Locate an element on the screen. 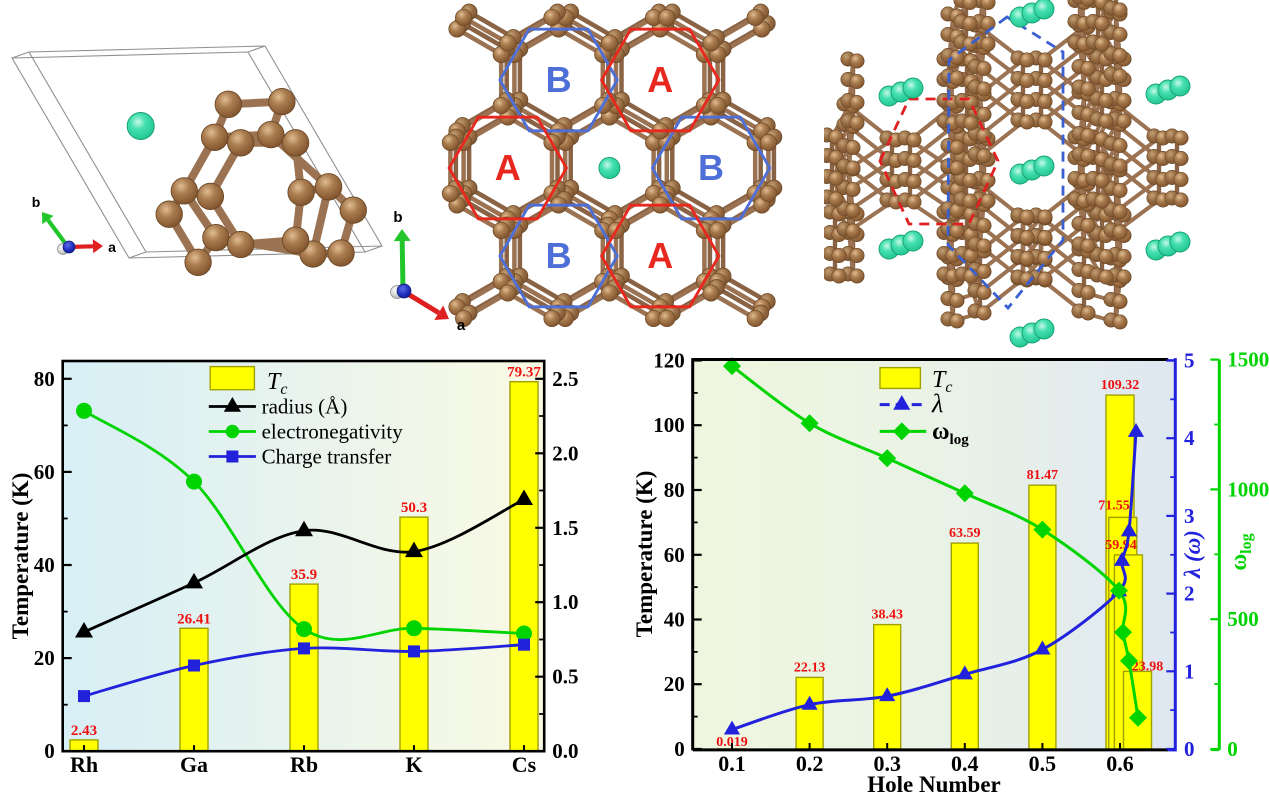  svg-text: 63.59 is located at coordinates (965, 533).